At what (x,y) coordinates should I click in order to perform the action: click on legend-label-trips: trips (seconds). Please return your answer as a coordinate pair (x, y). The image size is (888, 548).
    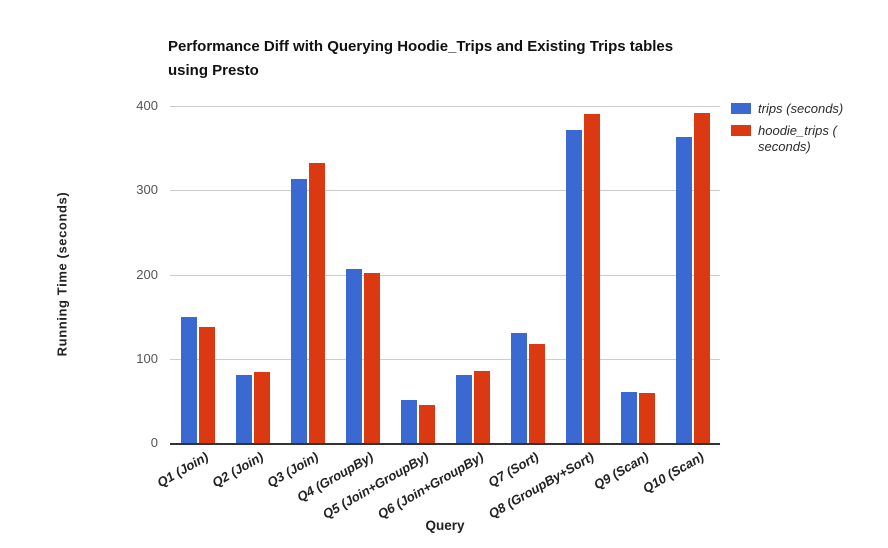
    Looking at the image, I should click on (801, 108).